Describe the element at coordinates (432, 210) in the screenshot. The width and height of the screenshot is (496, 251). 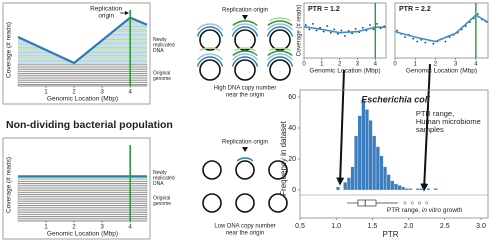
I see `boxplot-label-part: in vitro` at that location.